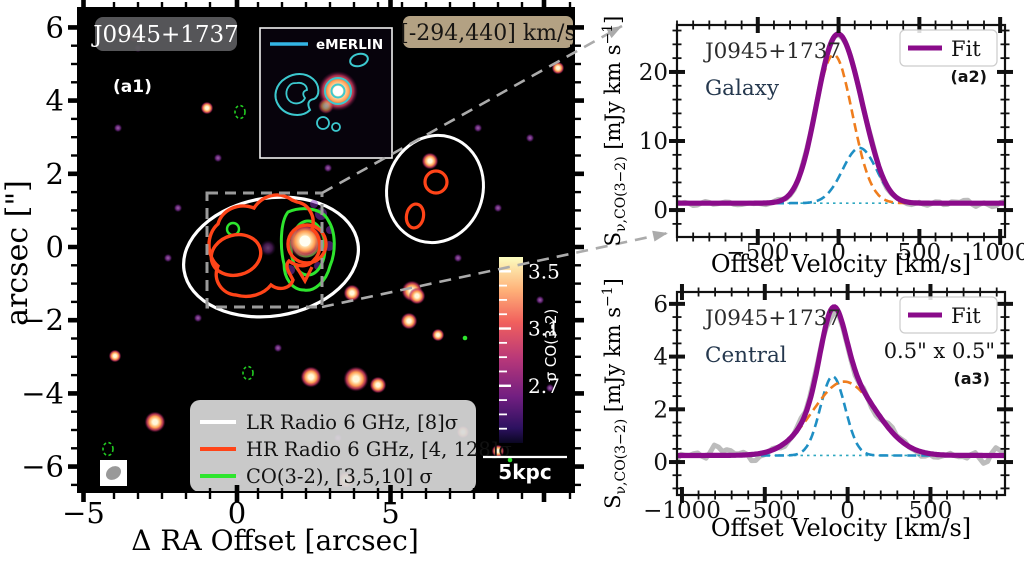 This screenshot has height=563, width=1024. Describe the element at coordinates (297, 94) in the screenshot. I see `inset-contour-kidney-outer` at that location.